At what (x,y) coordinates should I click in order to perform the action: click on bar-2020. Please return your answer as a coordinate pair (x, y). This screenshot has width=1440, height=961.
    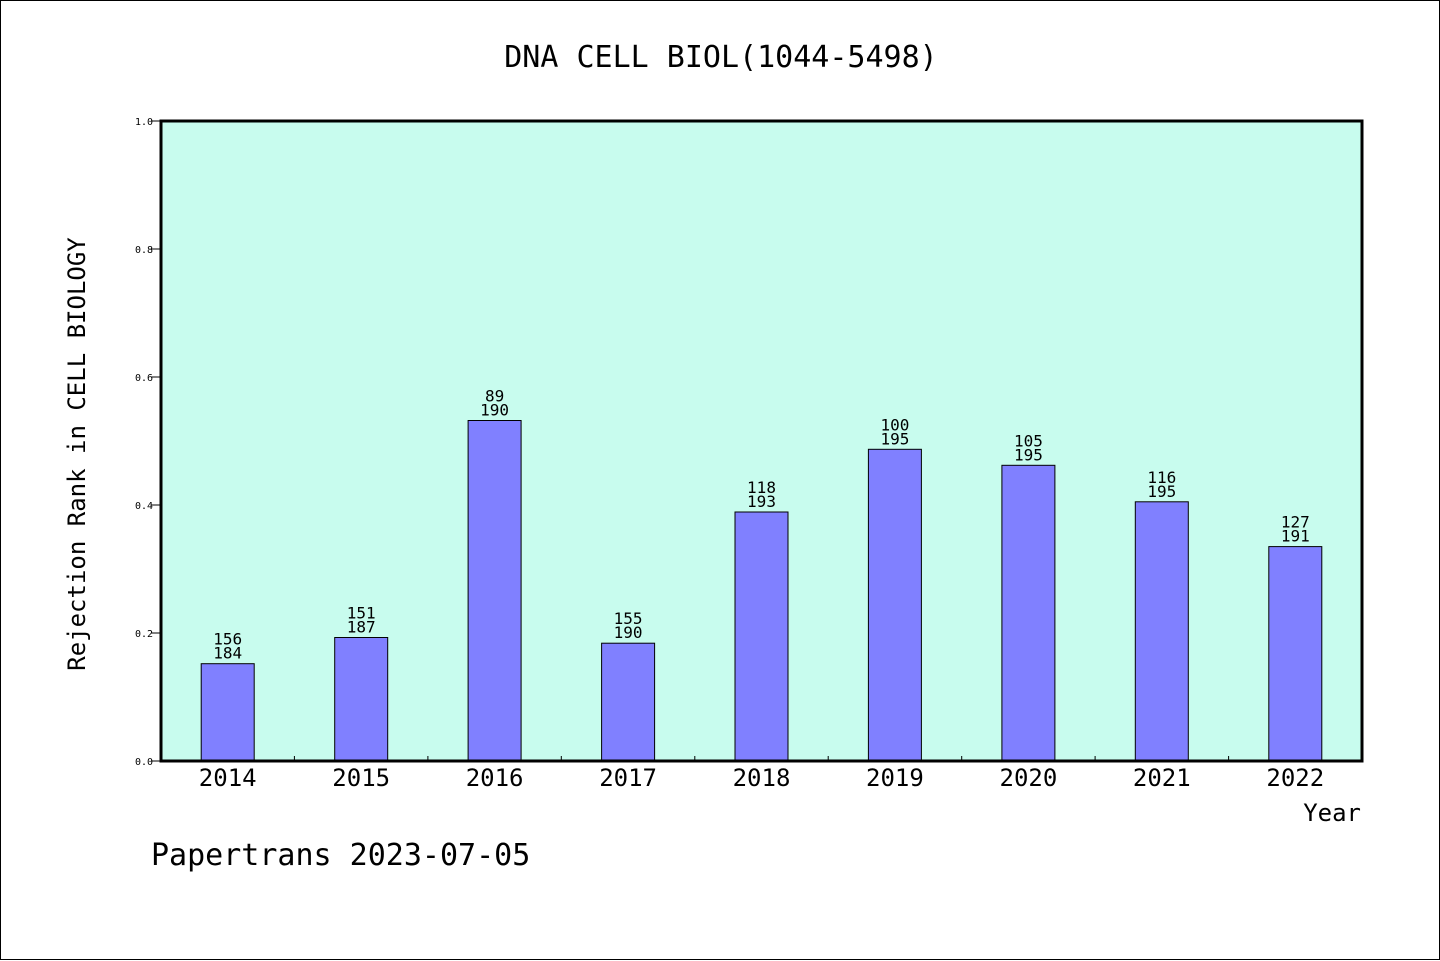
    Looking at the image, I should click on (1028, 613).